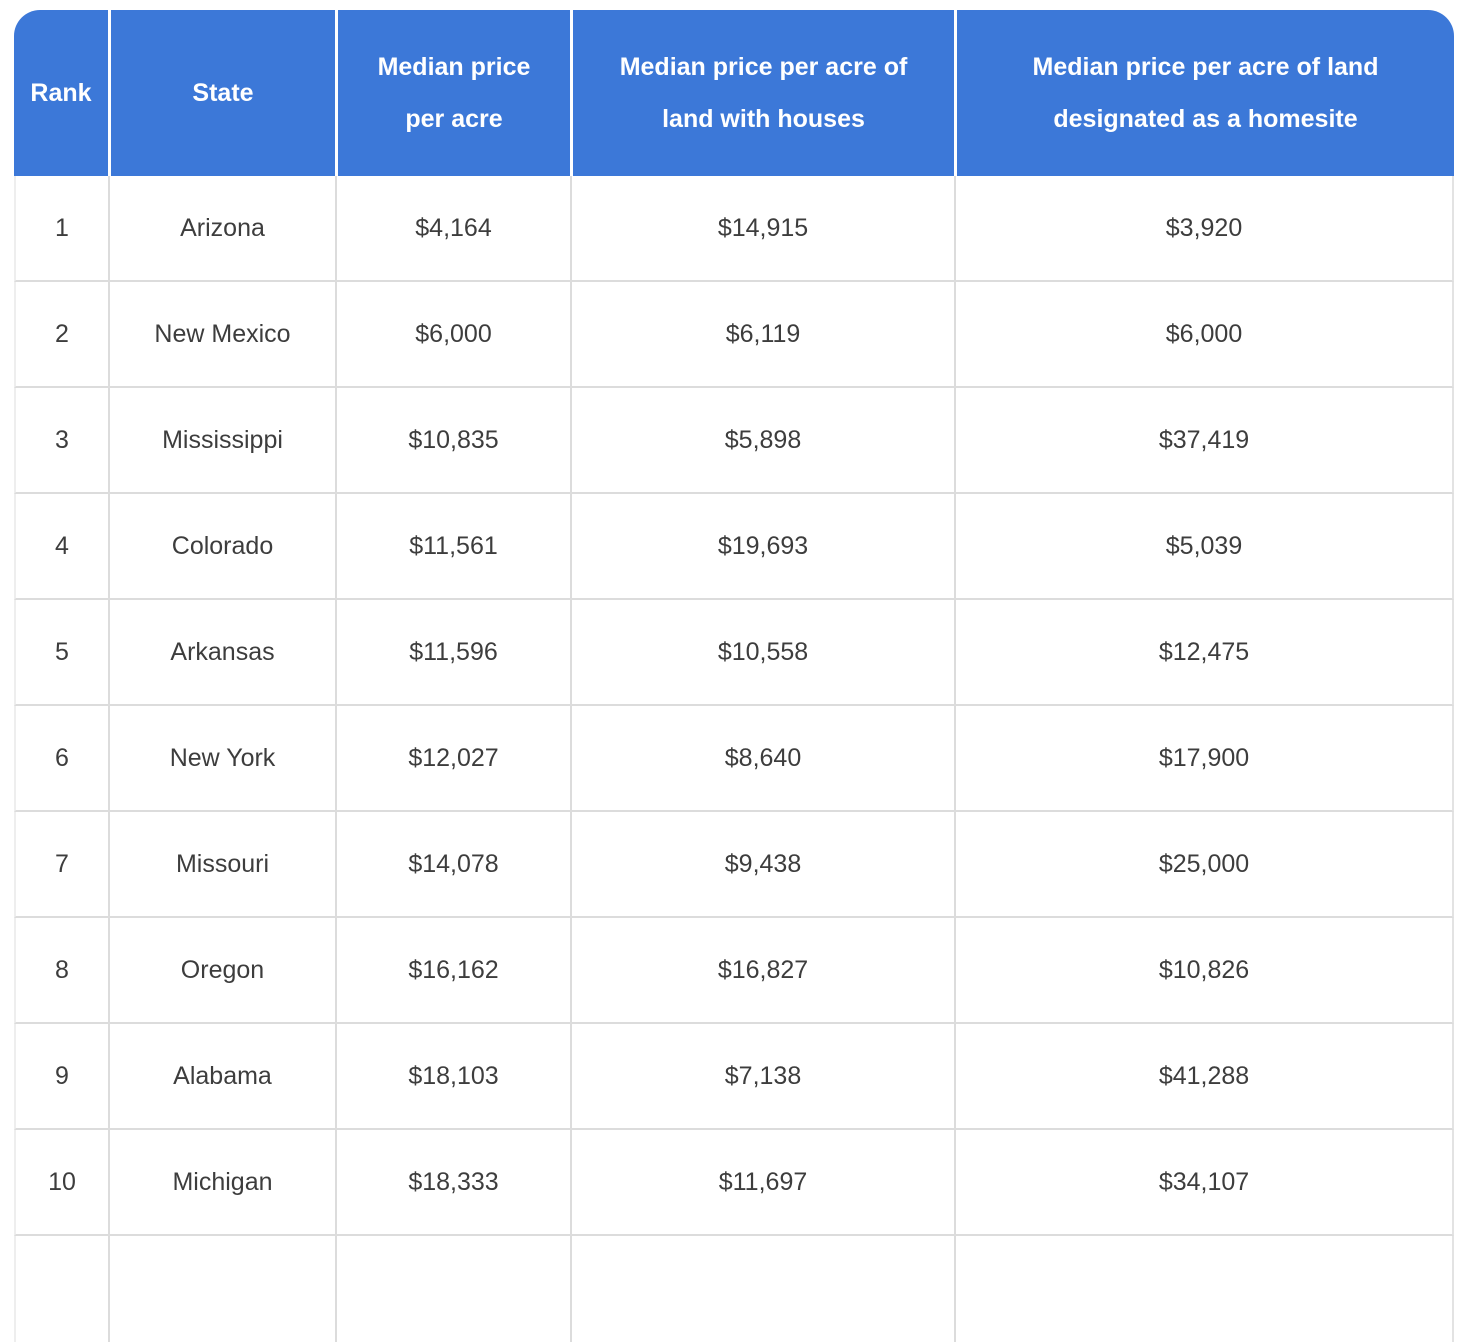 The image size is (1468, 1342). I want to click on cell-price-land-with-houses: $14,915, so click(762, 229).